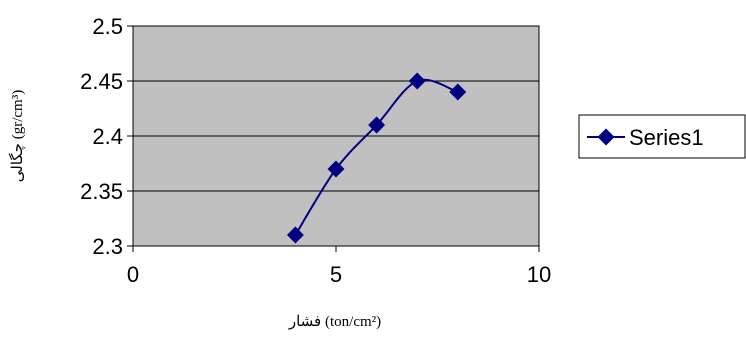 The width and height of the screenshot is (746, 340). What do you see at coordinates (336, 274) in the screenshot?
I see `x-tick-label-1: 5` at bounding box center [336, 274].